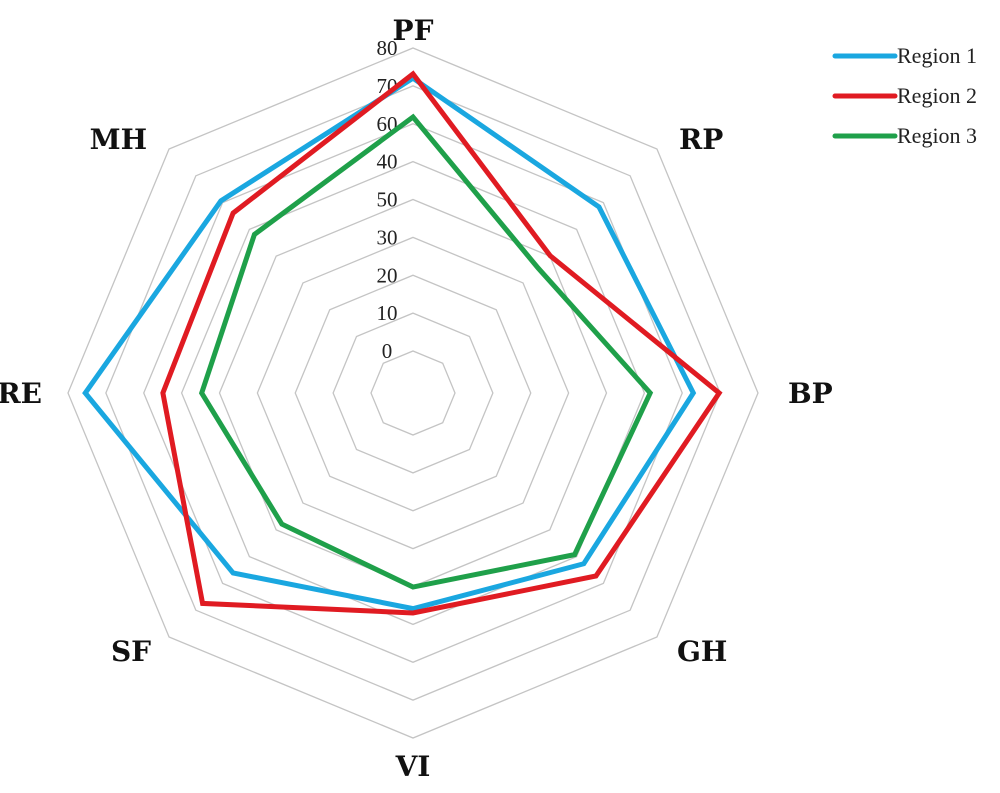  Describe the element at coordinates (387, 237) in the screenshot. I see `tick-label: 30` at that location.